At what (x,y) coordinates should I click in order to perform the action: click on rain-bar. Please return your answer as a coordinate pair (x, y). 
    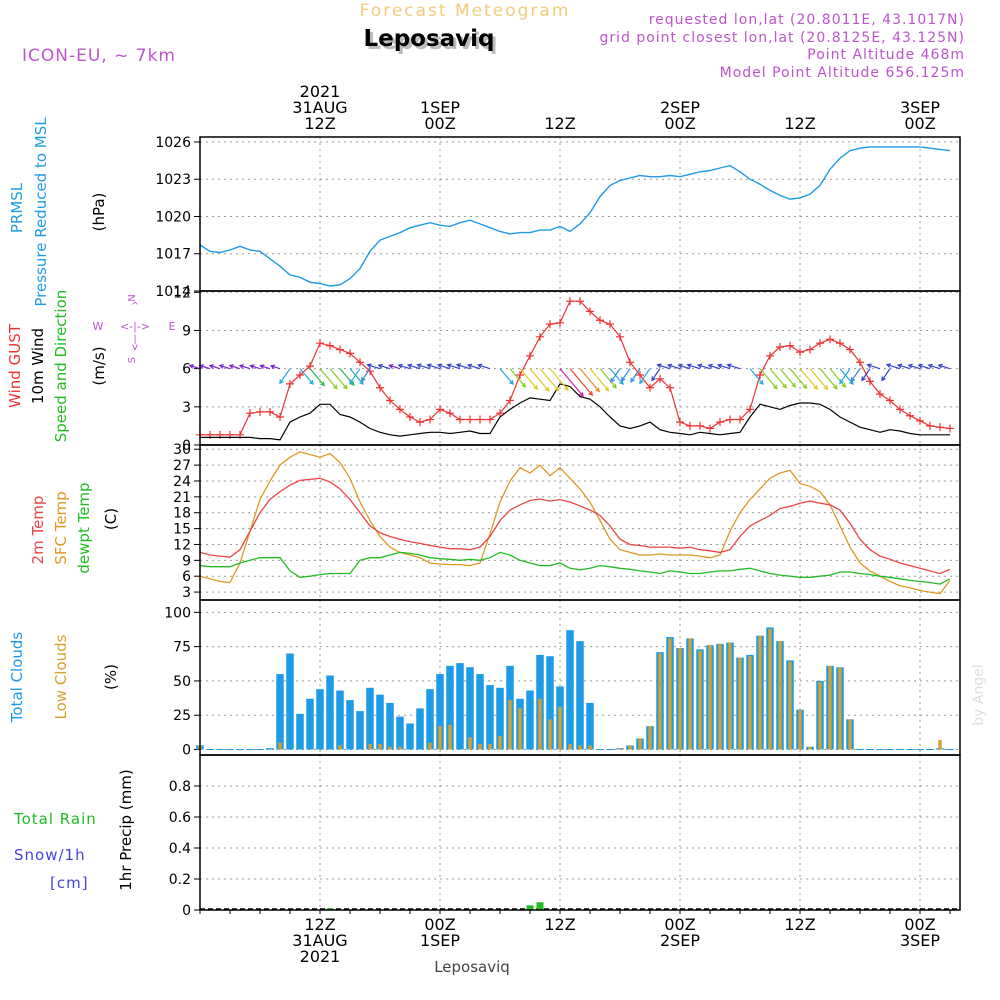
    Looking at the image, I should click on (530, 907).